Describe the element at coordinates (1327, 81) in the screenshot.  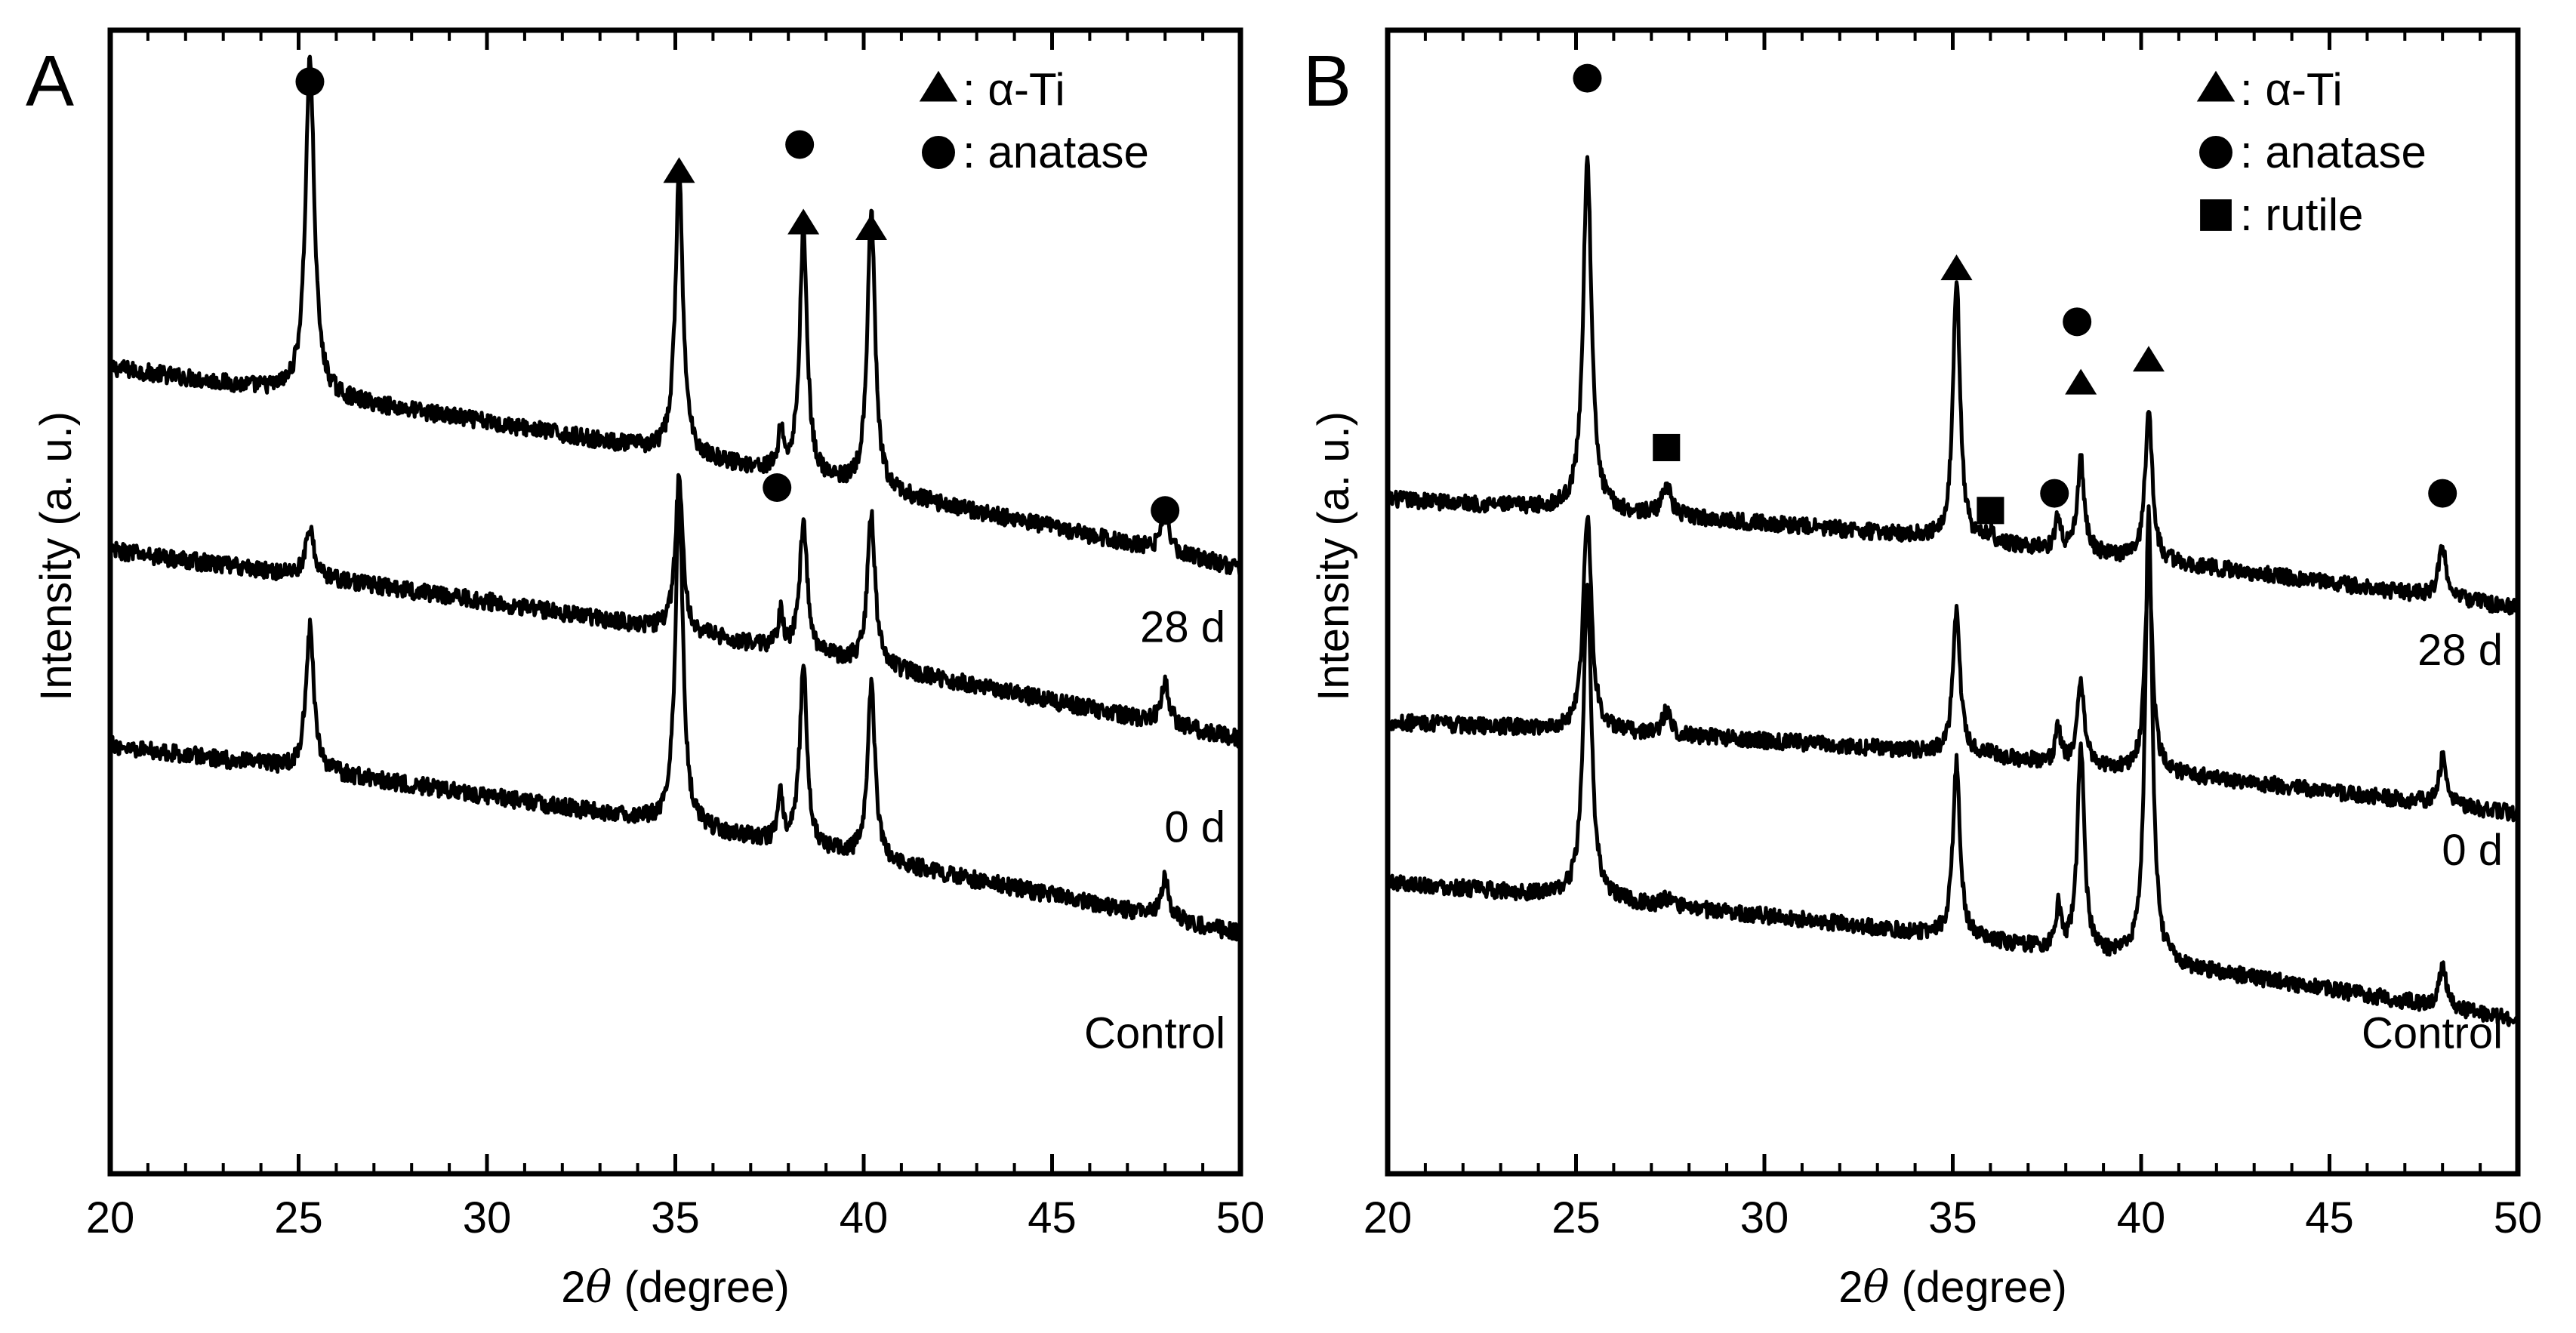
I see `panel-label-b: B` at that location.